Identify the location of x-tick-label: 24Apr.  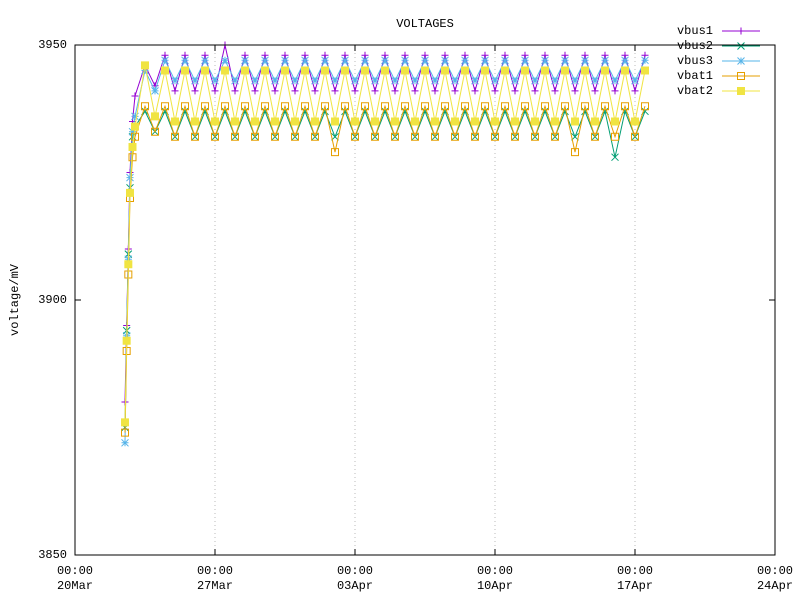
(775, 586).